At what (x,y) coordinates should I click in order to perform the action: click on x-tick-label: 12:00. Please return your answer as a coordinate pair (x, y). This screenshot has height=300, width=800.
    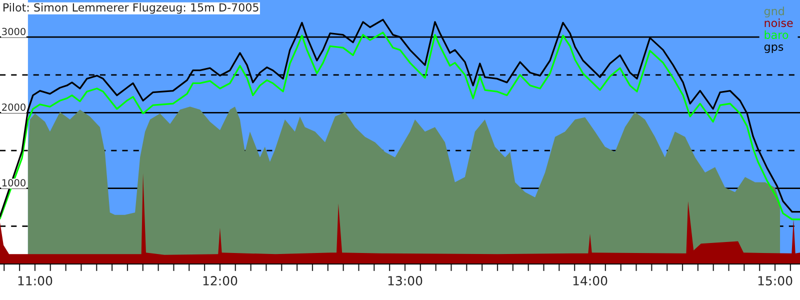
    Looking at the image, I should click on (220, 281).